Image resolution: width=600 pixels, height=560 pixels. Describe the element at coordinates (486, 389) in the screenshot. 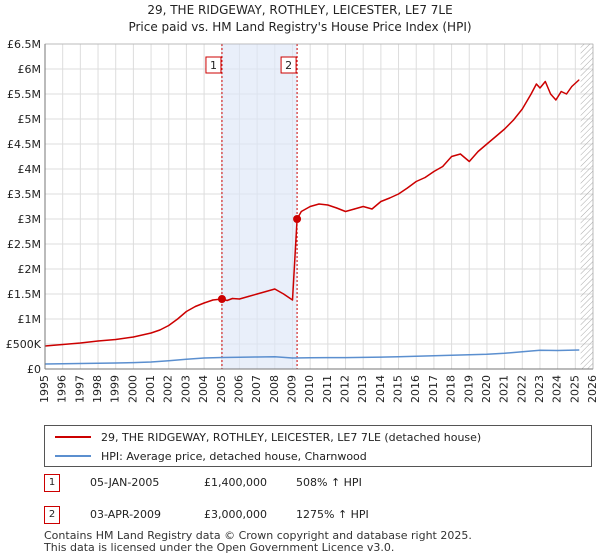

I see `x-tick-label: 2020` at that location.